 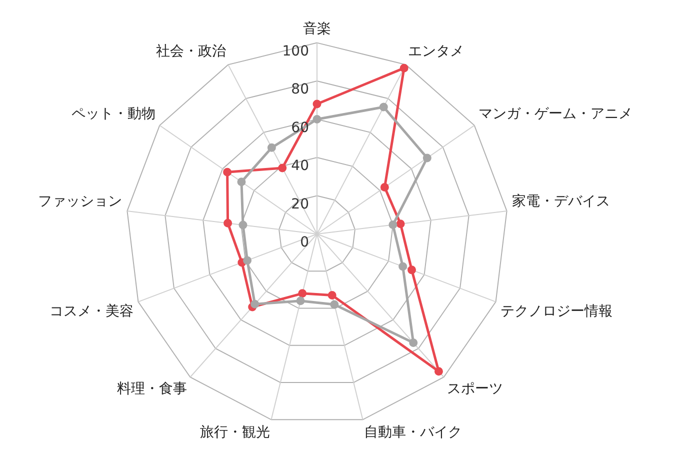 I want to click on spoke-label: 社会・政治, so click(x=191, y=52).